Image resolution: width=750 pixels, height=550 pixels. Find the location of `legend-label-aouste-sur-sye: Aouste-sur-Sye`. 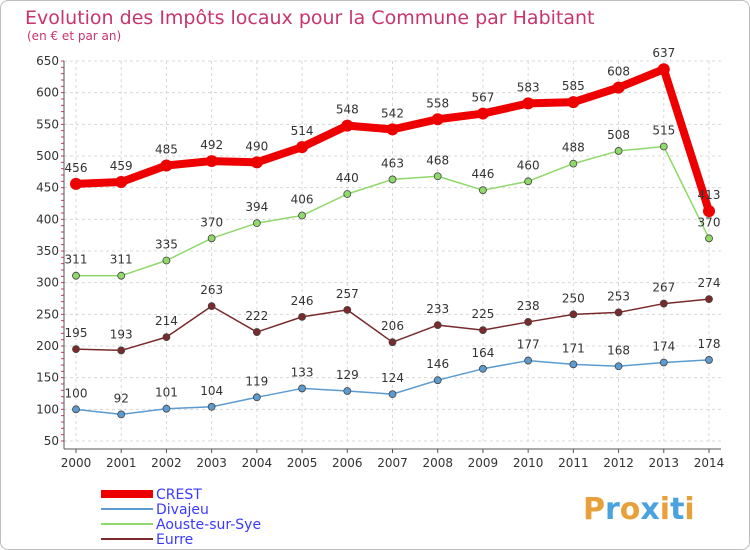

legend-label-aouste-sur-sye: Aouste-sur-Sye is located at coordinates (208, 525).